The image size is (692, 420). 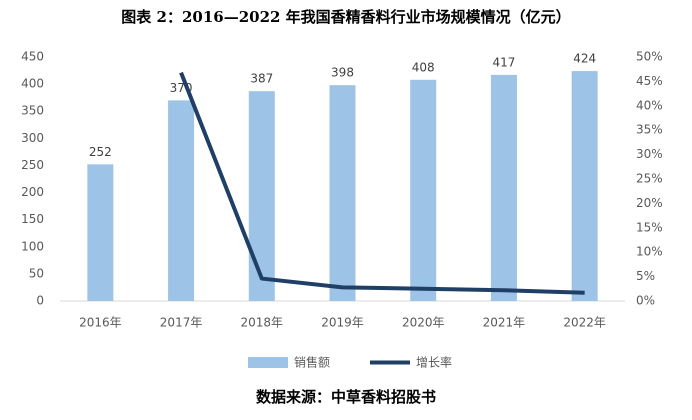 What do you see at coordinates (423, 67) in the screenshot?
I see `data-label: 408` at bounding box center [423, 67].